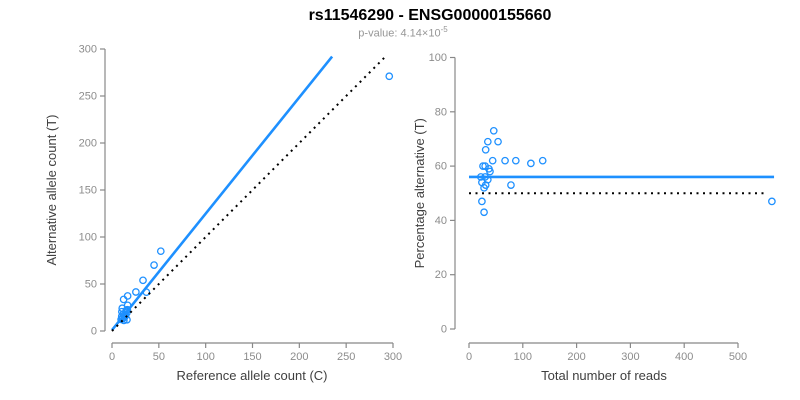 The image size is (800, 400). What do you see at coordinates (159, 357) in the screenshot?
I see `x-tick-label: 50` at bounding box center [159, 357].